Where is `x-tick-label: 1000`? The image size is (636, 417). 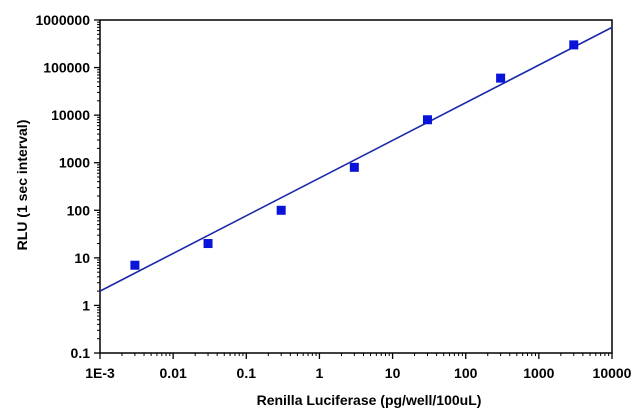 x-tick-label: 1000 is located at coordinates (538, 373).